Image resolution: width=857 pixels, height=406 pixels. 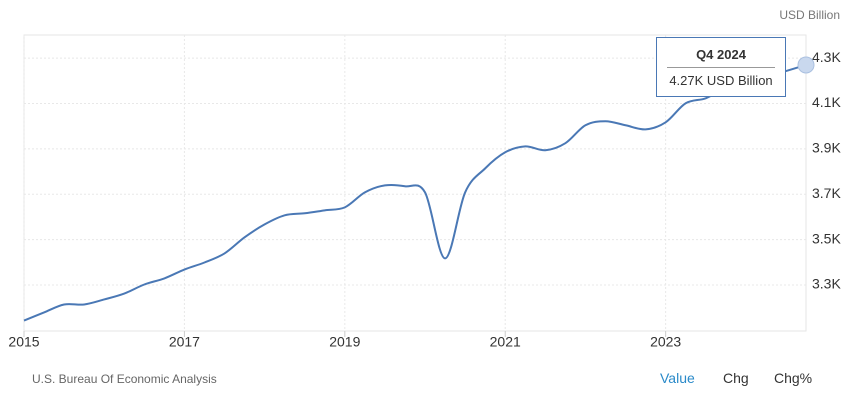 I want to click on tab: Chg%, so click(x=793, y=378).